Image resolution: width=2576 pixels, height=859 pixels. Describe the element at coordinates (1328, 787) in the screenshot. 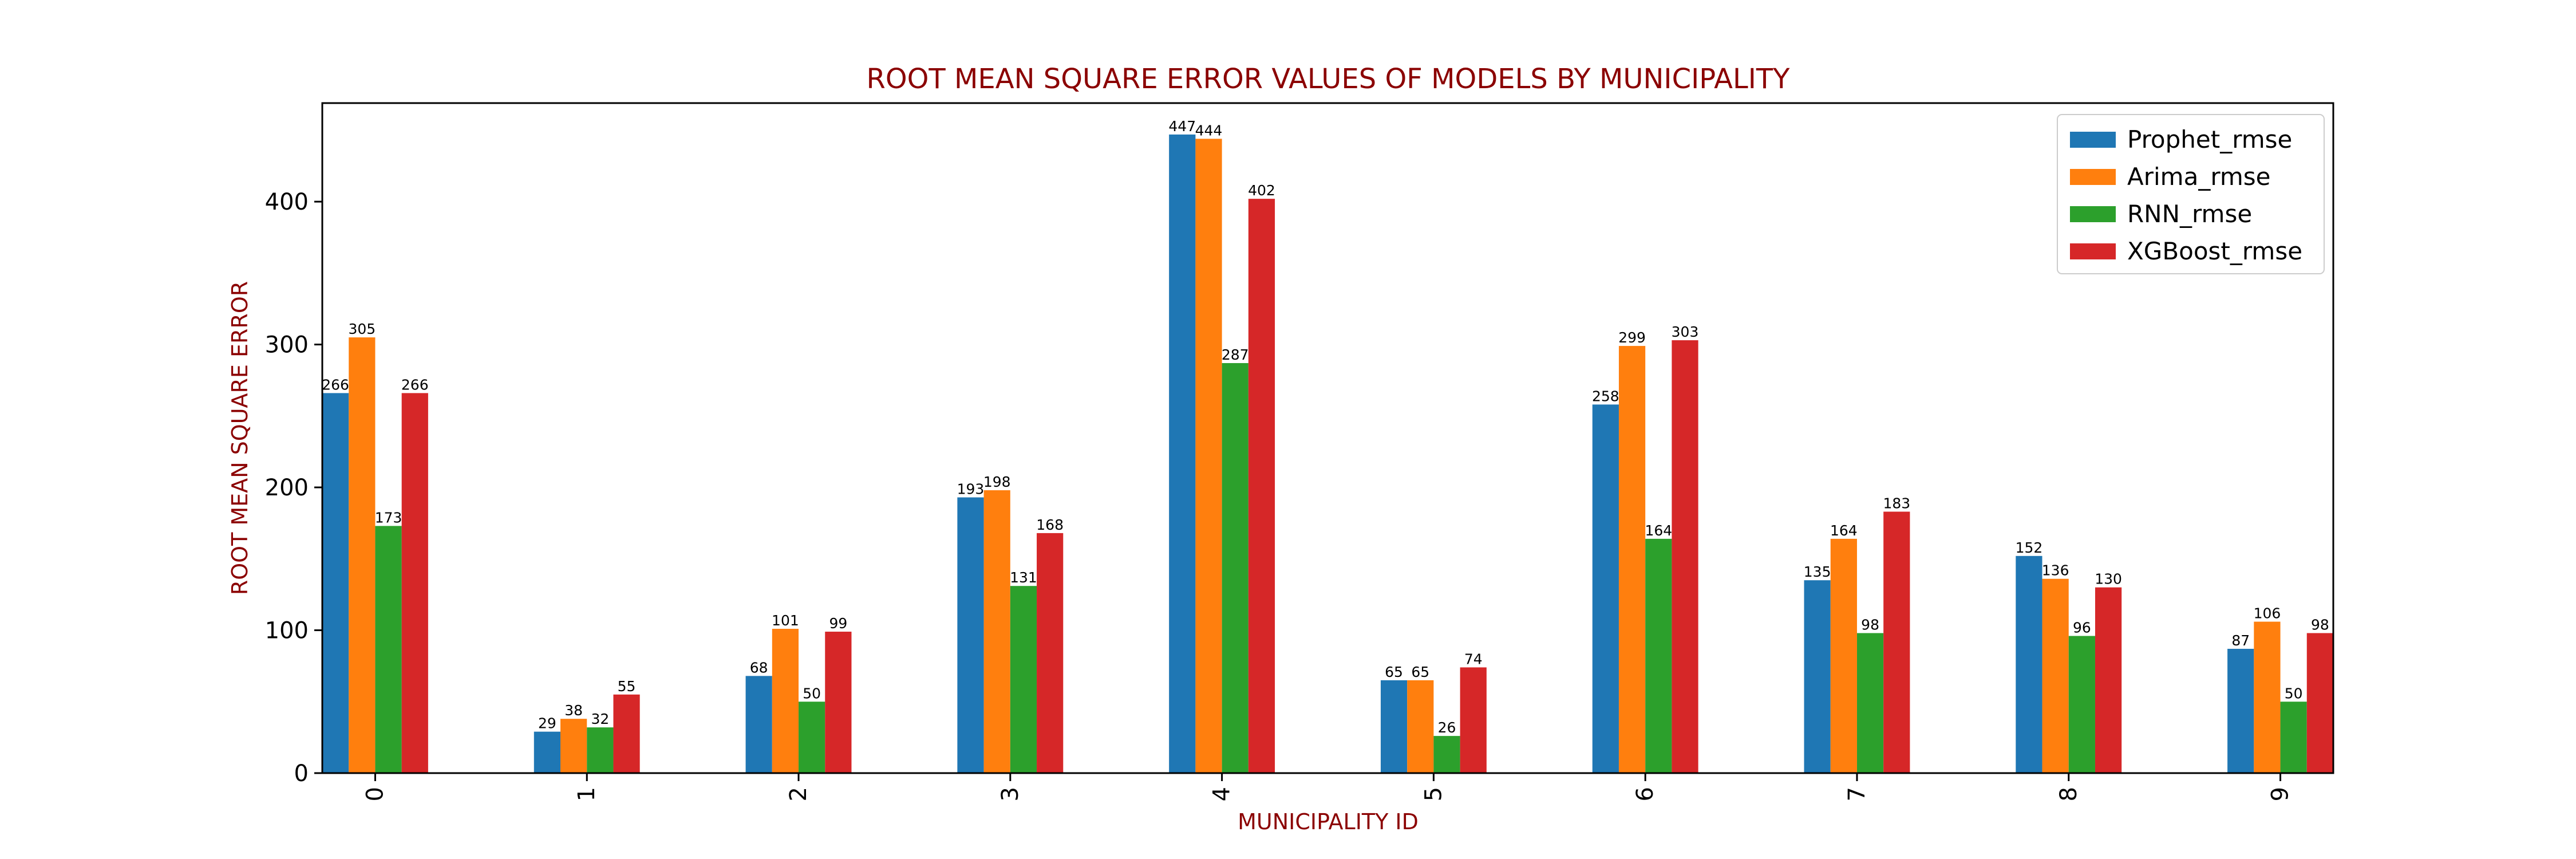

I see `x-axis-ticks: 0 1 2 3 4 5 6 7 8 9` at that location.